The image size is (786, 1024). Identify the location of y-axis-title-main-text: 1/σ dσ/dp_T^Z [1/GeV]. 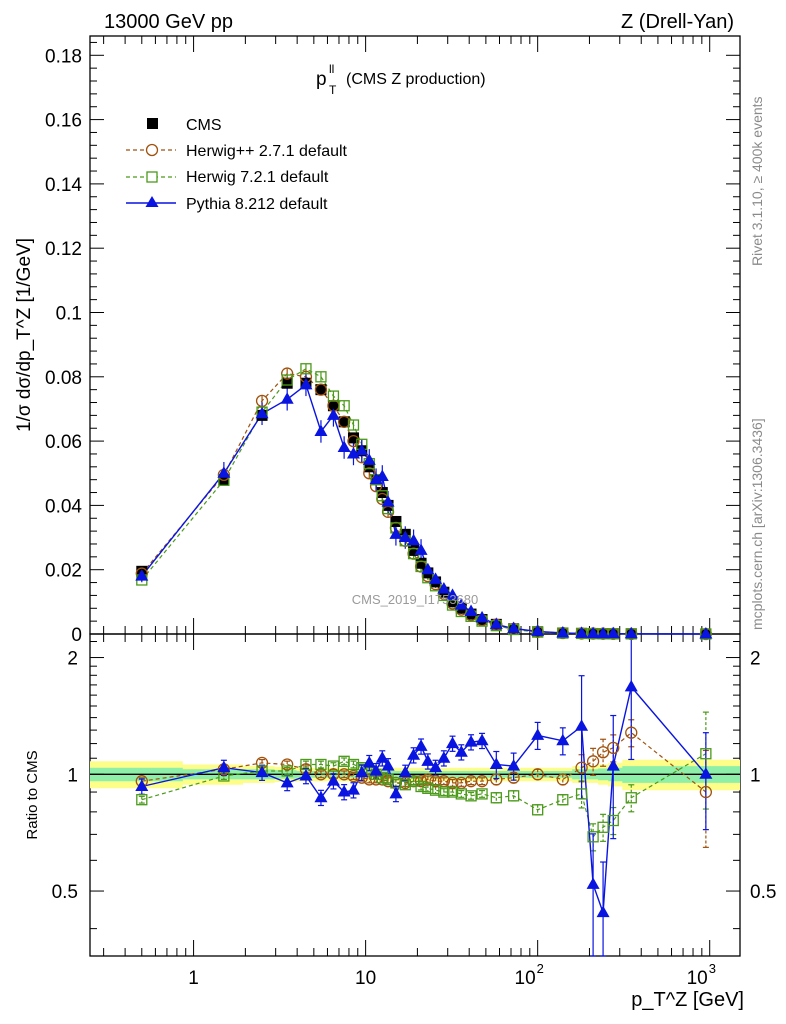
(24, 335).